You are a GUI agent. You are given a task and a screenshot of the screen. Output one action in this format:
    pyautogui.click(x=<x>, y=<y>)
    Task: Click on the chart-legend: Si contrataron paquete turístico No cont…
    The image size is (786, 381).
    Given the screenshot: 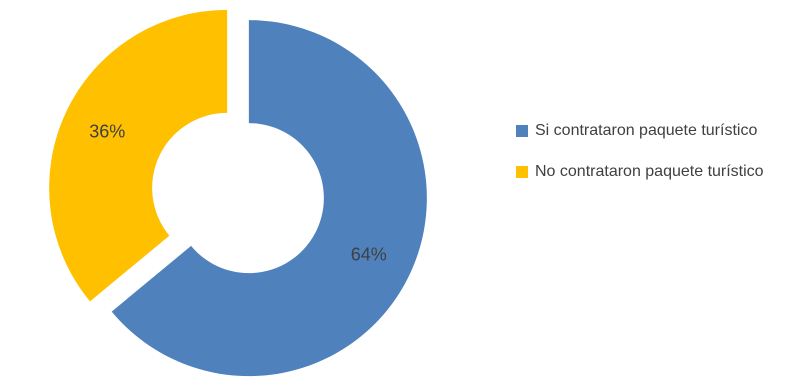 What is the action you would take?
    pyautogui.click(x=647, y=159)
    